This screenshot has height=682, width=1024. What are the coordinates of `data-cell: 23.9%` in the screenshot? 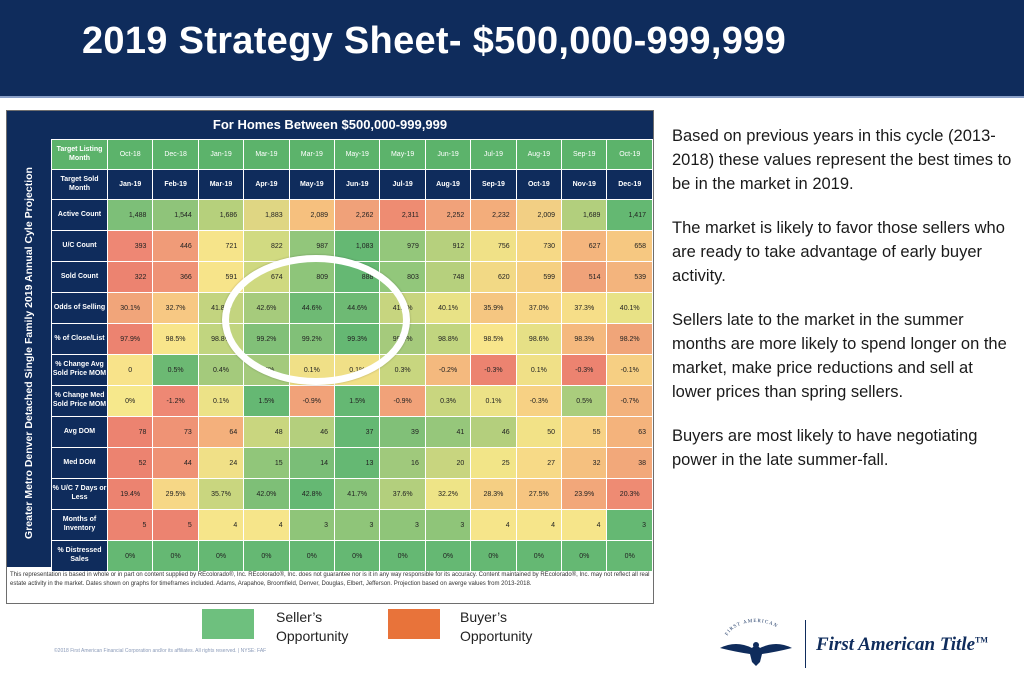 It's located at (584, 494).